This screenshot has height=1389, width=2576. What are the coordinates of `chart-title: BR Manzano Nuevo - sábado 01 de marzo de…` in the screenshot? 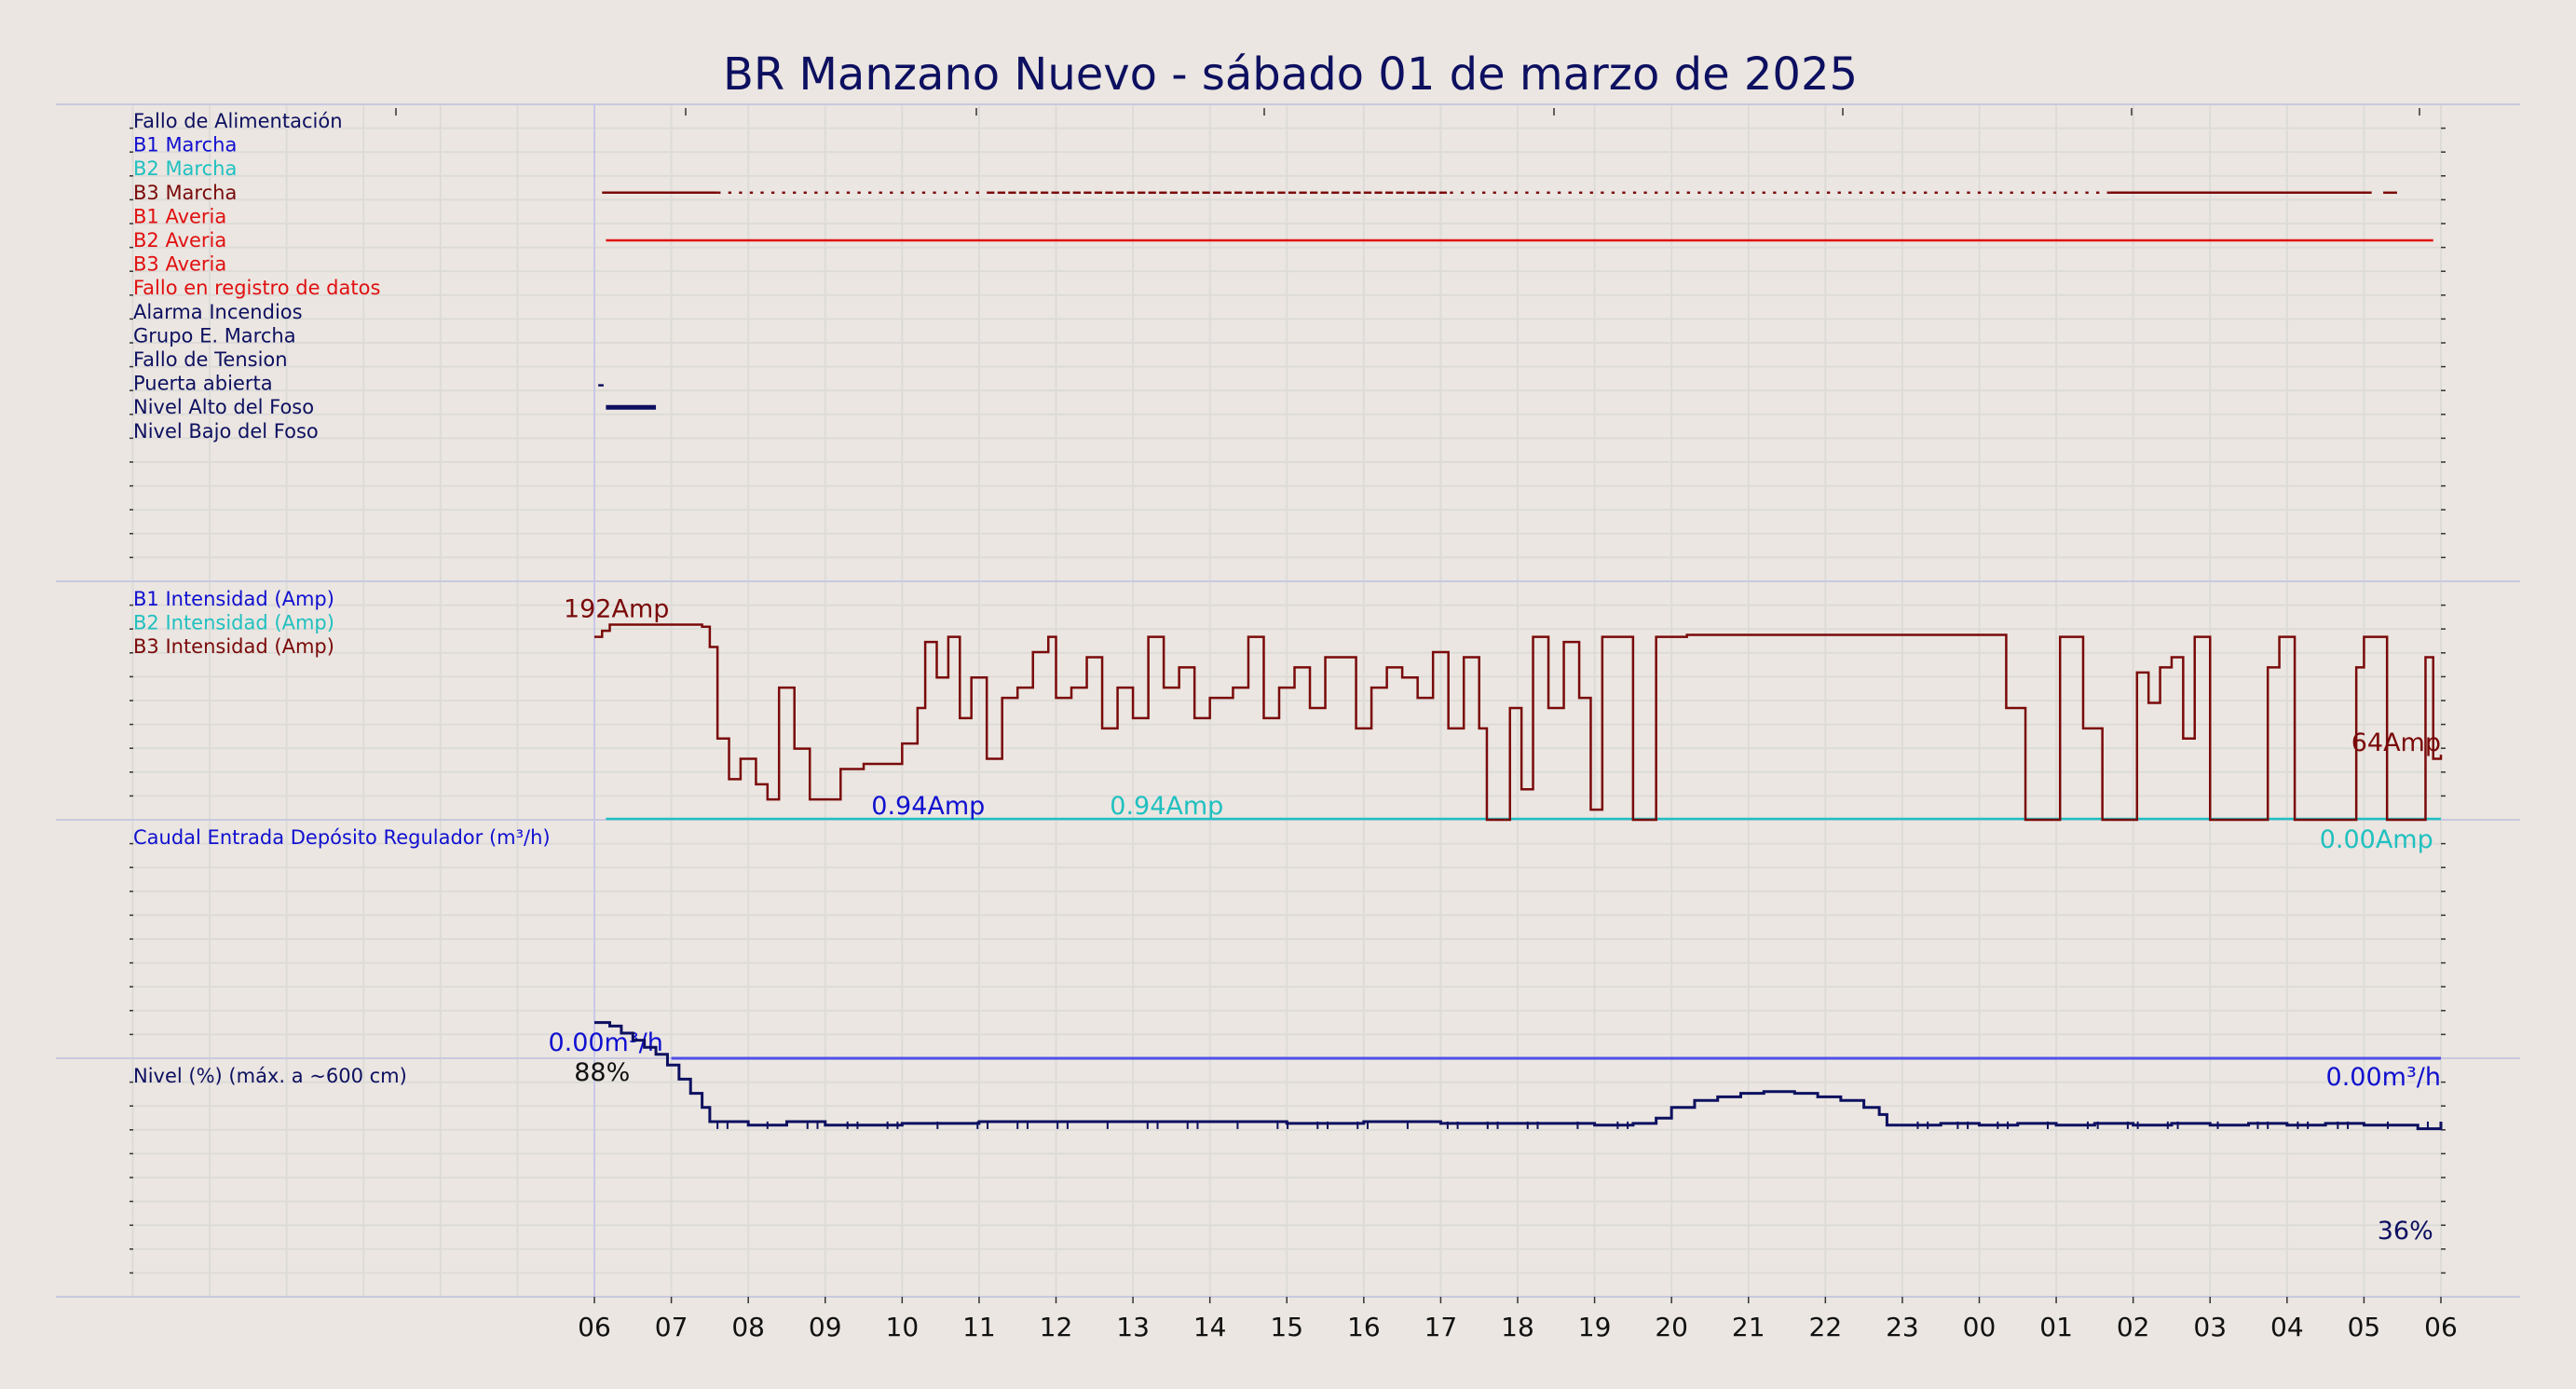 It's located at (1290, 74).